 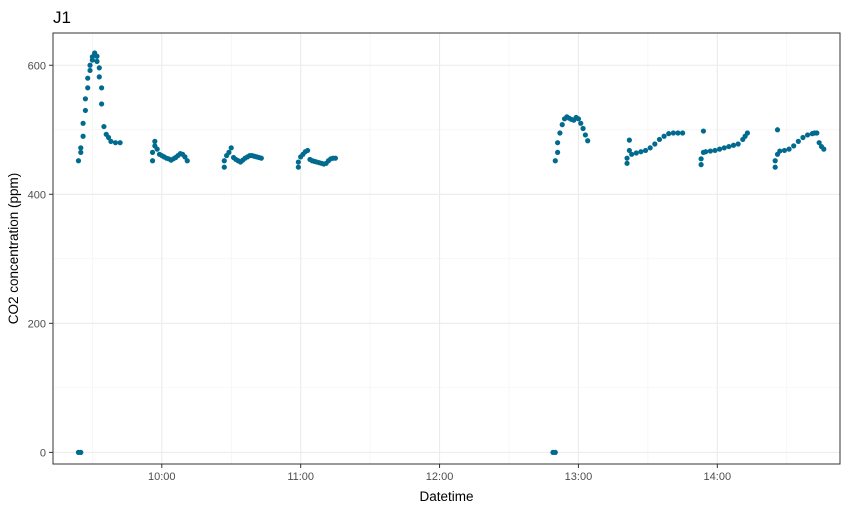 I want to click on x-tick-label: 11:00, so click(x=300, y=477).